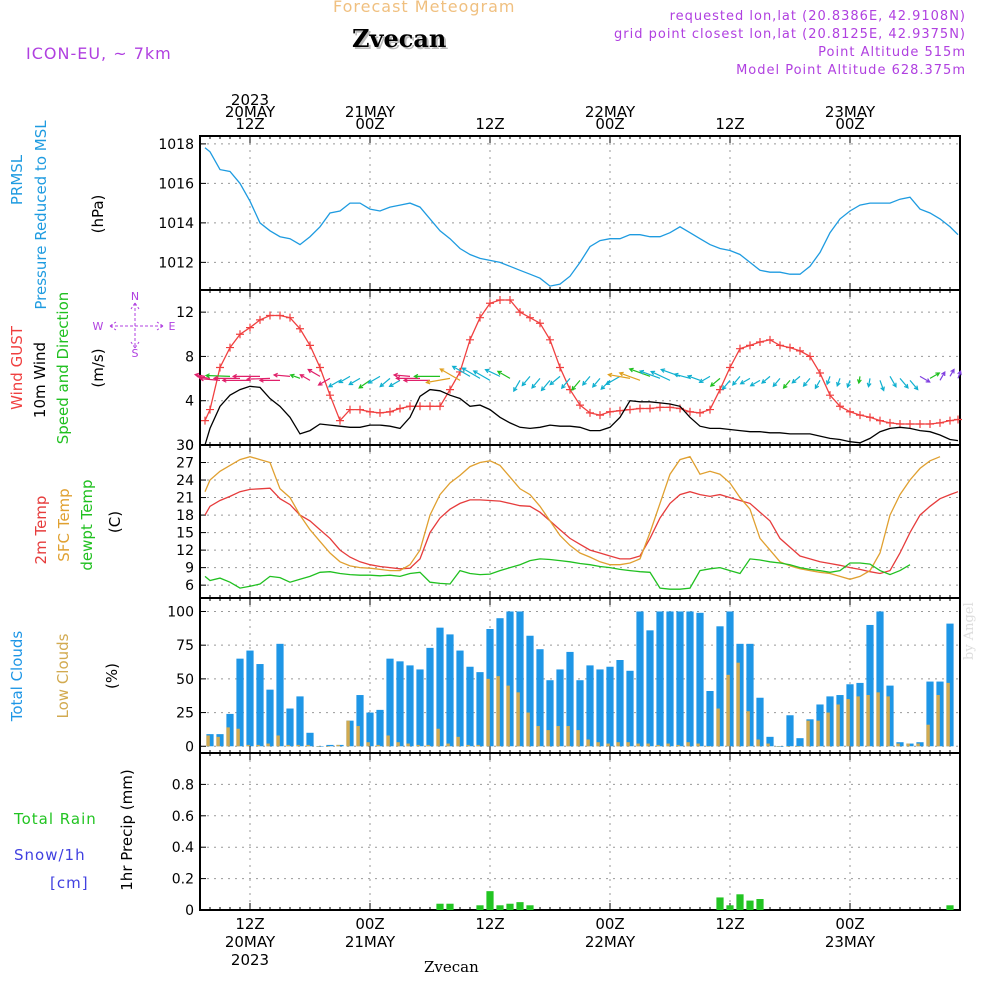  What do you see at coordinates (172, 326) in the screenshot?
I see `compass-e: E` at bounding box center [172, 326].